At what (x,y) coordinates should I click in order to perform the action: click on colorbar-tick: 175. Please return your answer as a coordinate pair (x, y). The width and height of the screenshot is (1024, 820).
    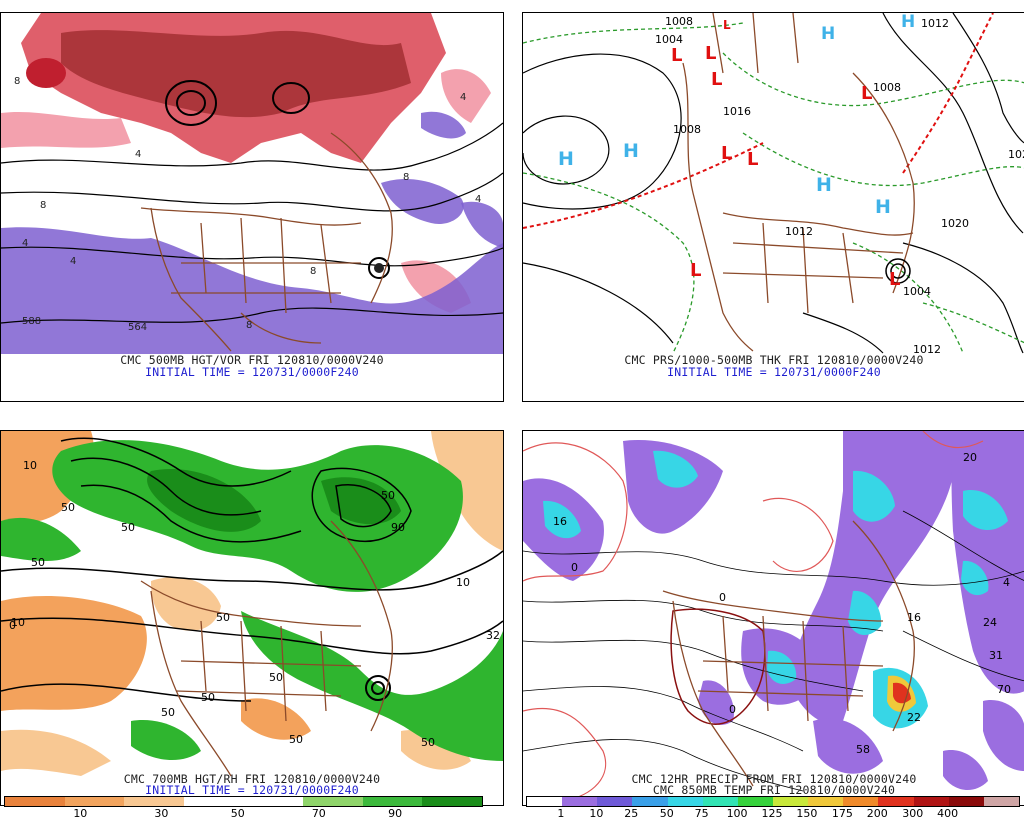
    Looking at the image, I should click on (842, 813).